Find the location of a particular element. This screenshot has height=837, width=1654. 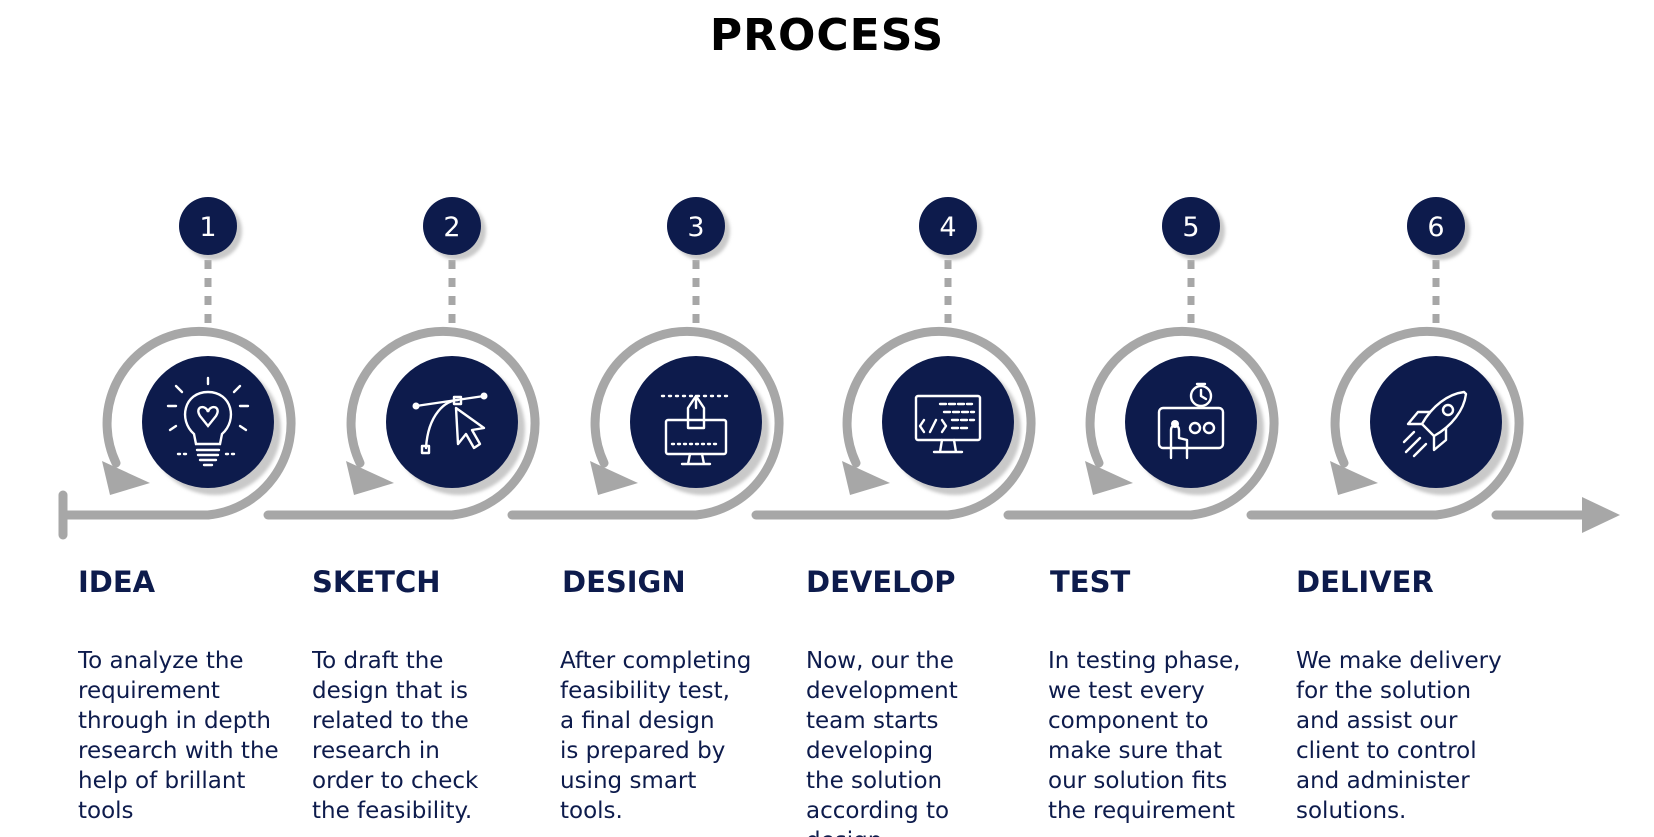

description-line: requirement is located at coordinates (149, 691).